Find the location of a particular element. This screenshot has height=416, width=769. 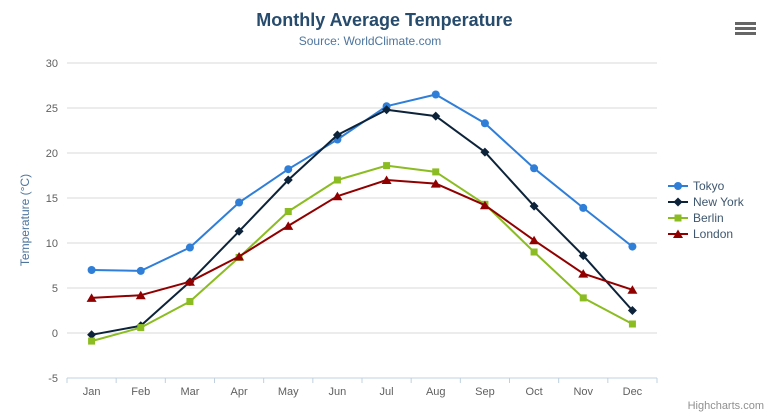

legend-item-tokyo: Tokyo is located at coordinates (706, 186).